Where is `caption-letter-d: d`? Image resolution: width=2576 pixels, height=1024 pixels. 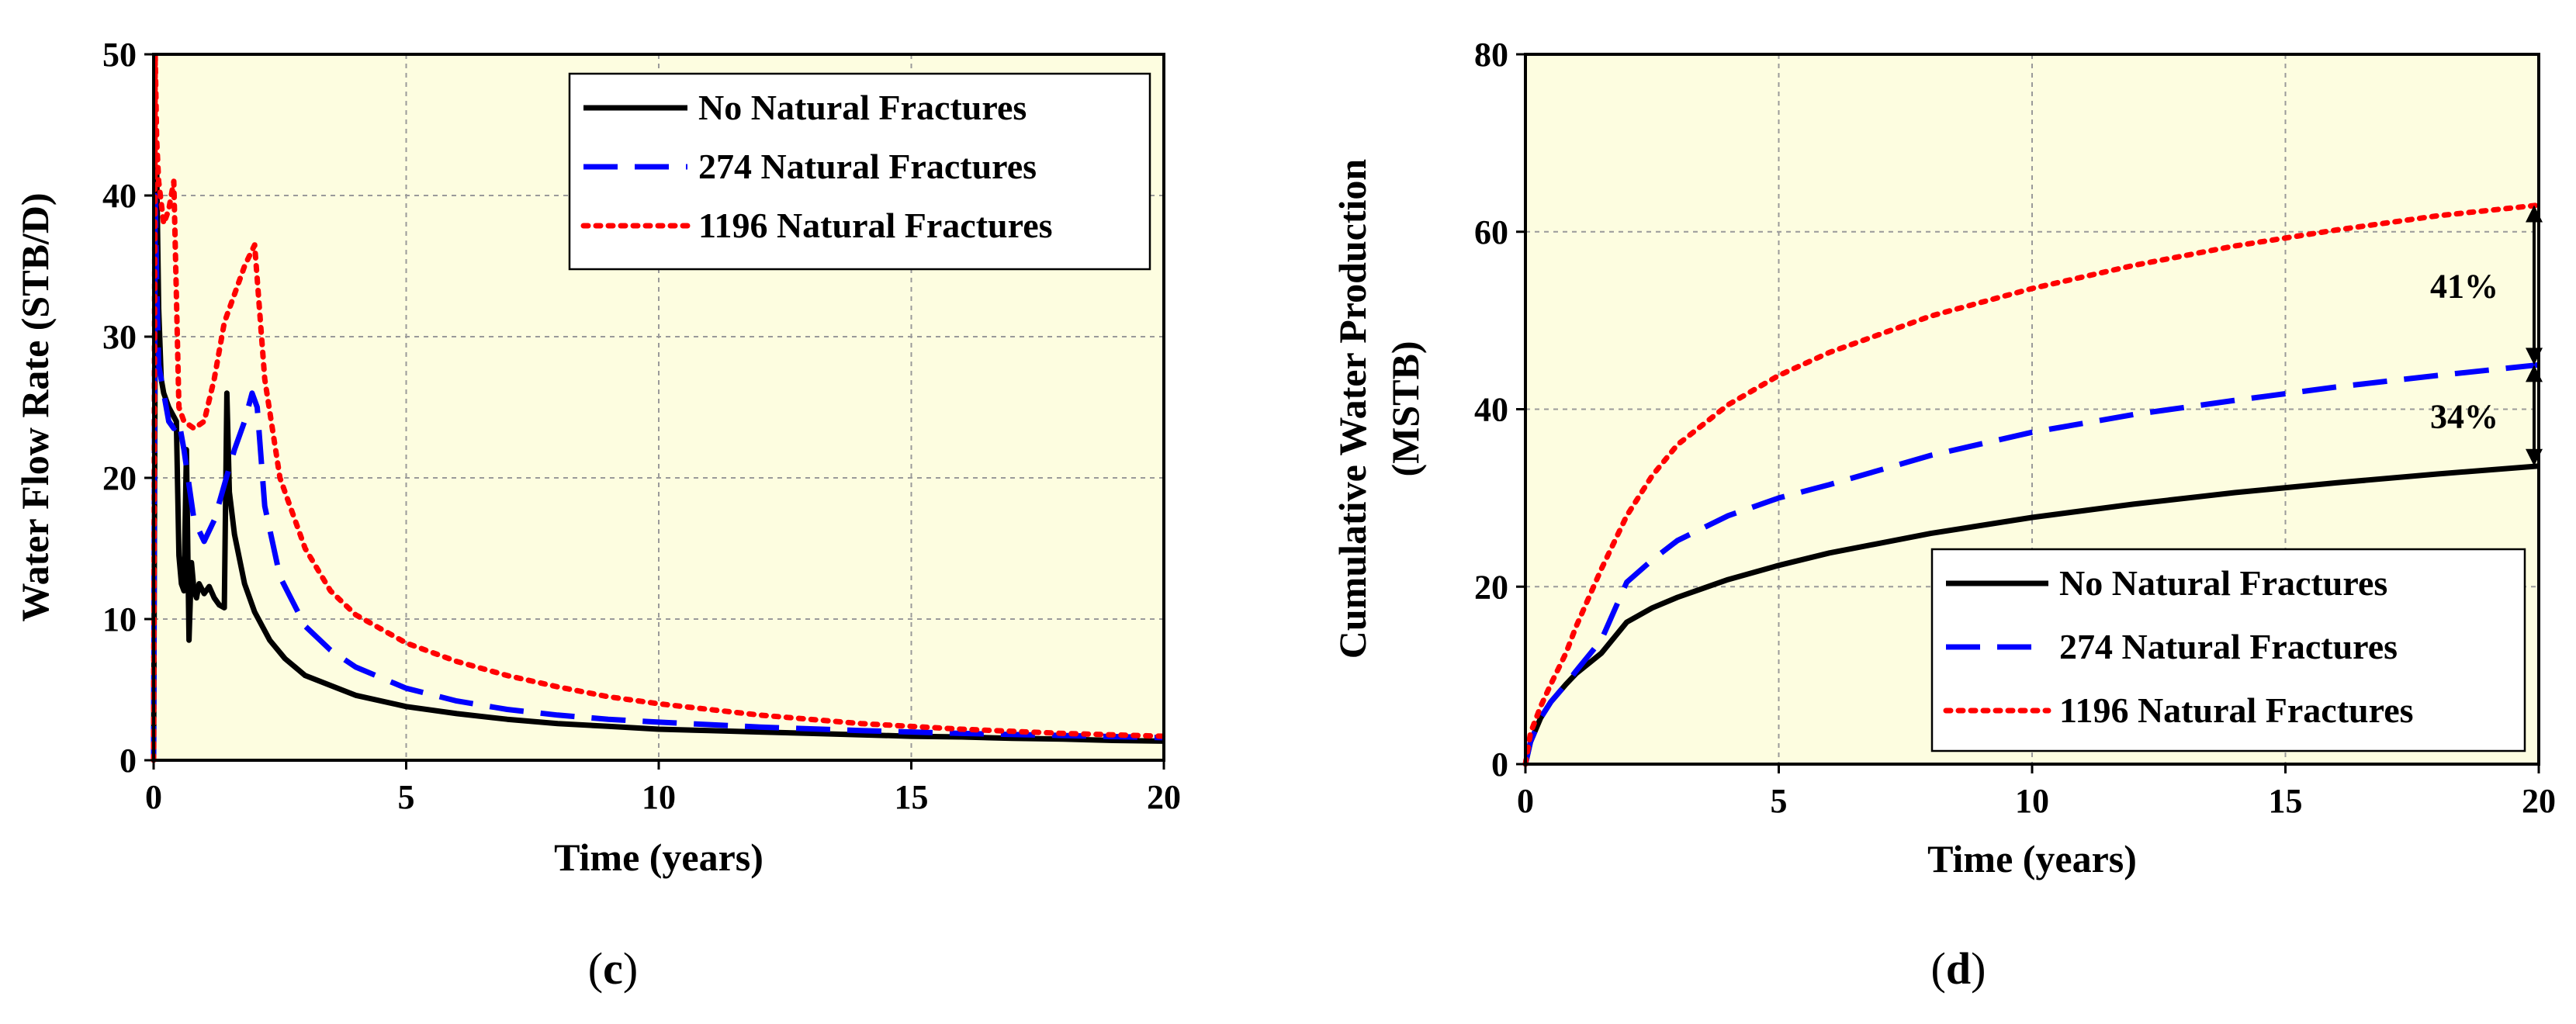 caption-letter-d: d is located at coordinates (1959, 968).